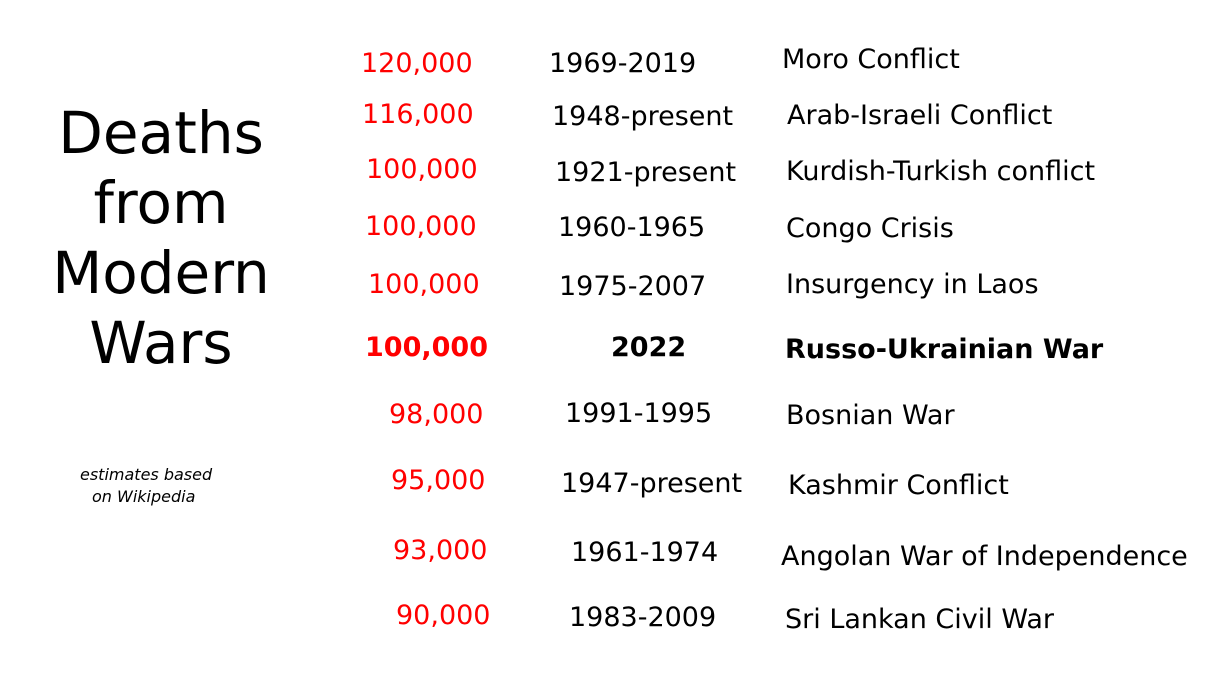 This screenshot has height=684, width=1232. Describe the element at coordinates (144, 496) in the screenshot. I see `source-note-line: on Wikipedia` at that location.